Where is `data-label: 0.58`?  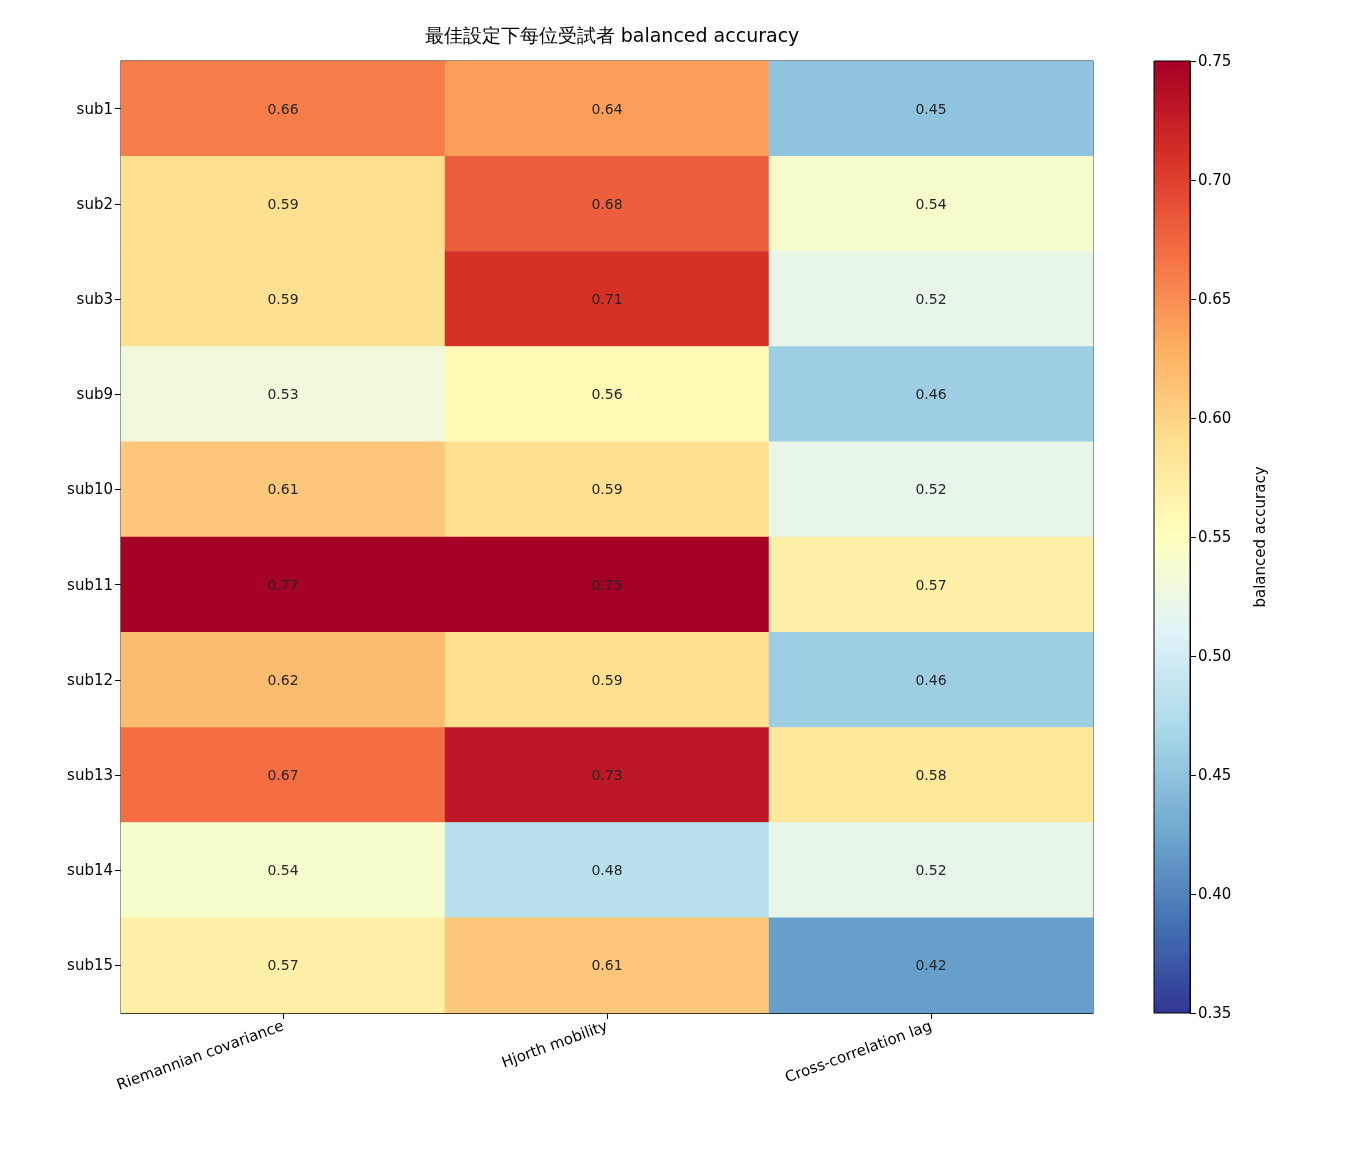 data-label: 0.58 is located at coordinates (931, 775).